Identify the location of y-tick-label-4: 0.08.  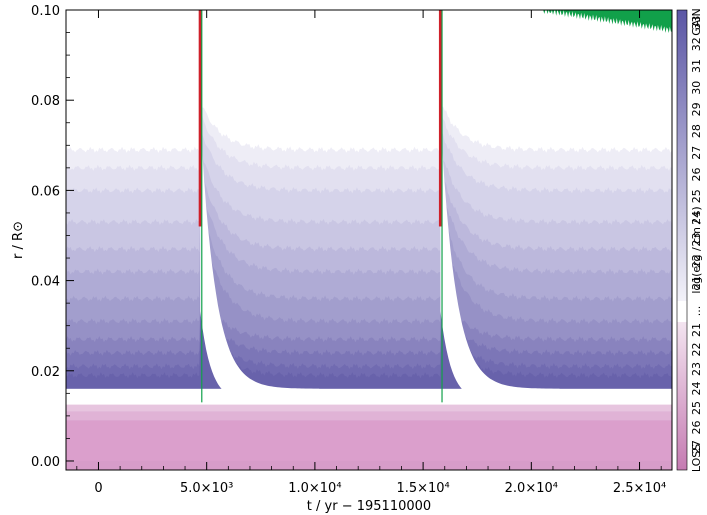
(45, 101).